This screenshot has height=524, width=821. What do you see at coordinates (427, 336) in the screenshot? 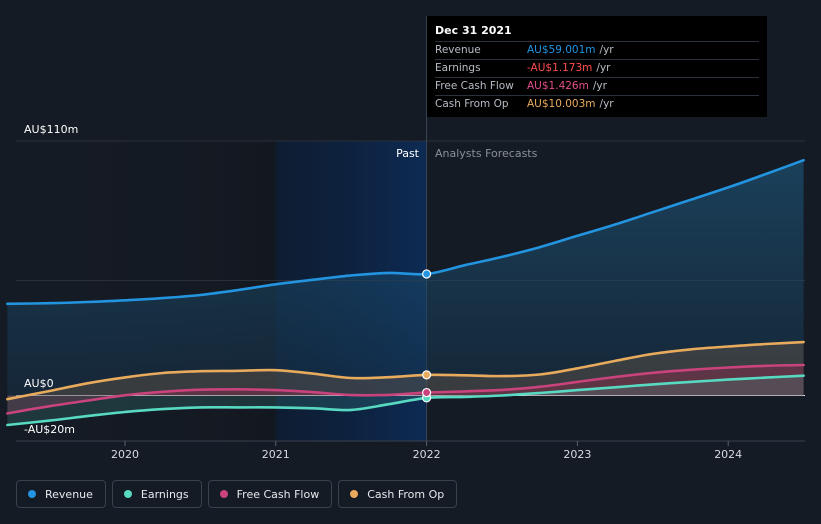
I see `hover-markers` at bounding box center [427, 336].